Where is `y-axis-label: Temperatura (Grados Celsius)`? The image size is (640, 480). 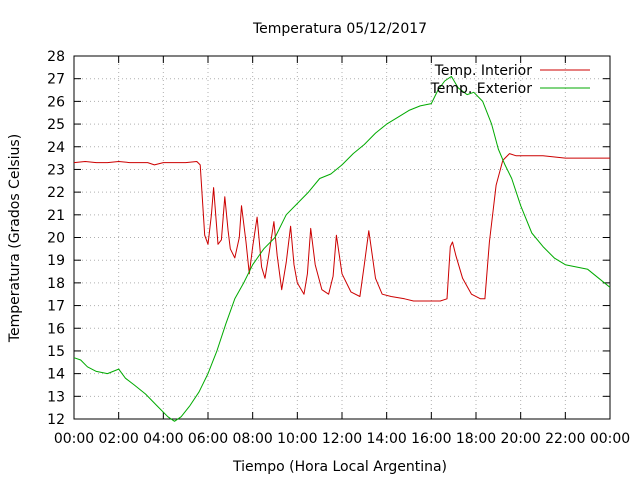
y-axis-label: Temperatura (Grados Celsius) is located at coordinates (15, 238).